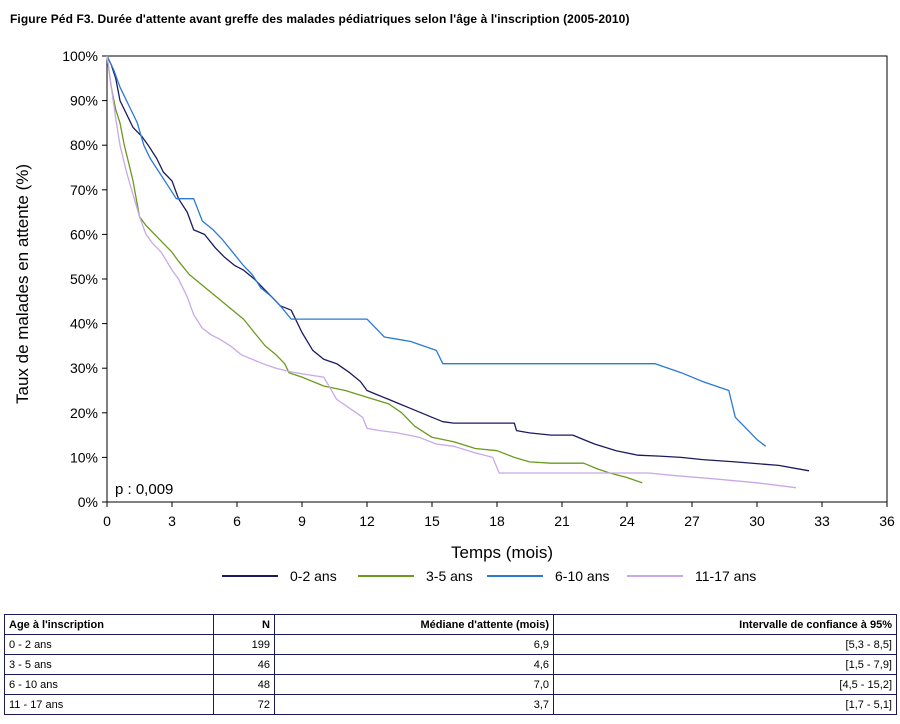  Describe the element at coordinates (414, 624) in the screenshot. I see `table-header-median: Médiane d'attente (mois)` at that location.